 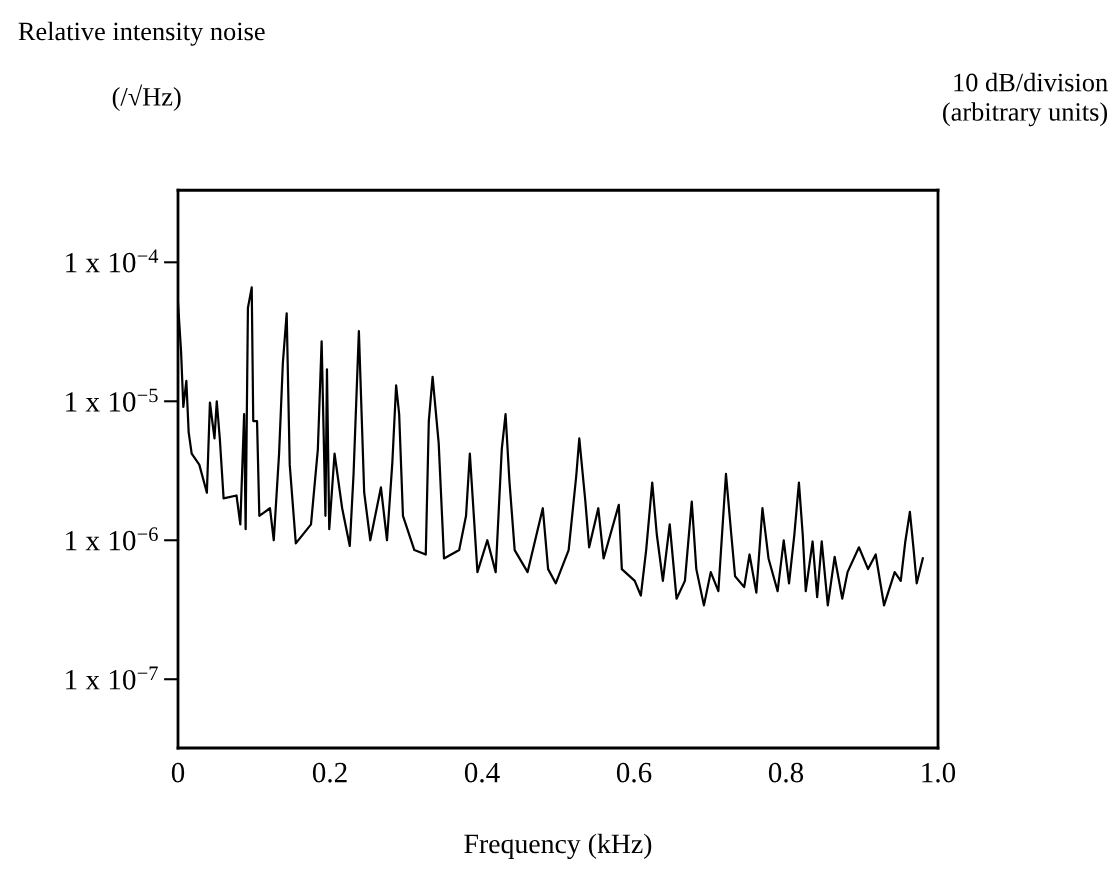 What do you see at coordinates (558, 846) in the screenshot?
I see `x-axis-title: Frequency (kHz)` at bounding box center [558, 846].